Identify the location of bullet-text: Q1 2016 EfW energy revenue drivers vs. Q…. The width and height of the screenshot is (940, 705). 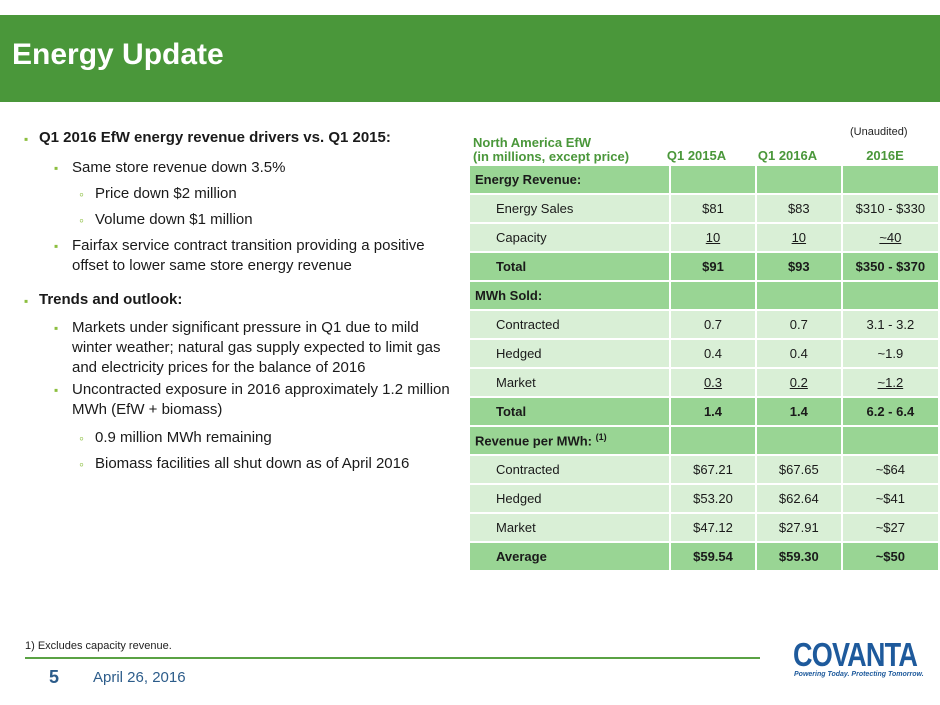
(215, 137).